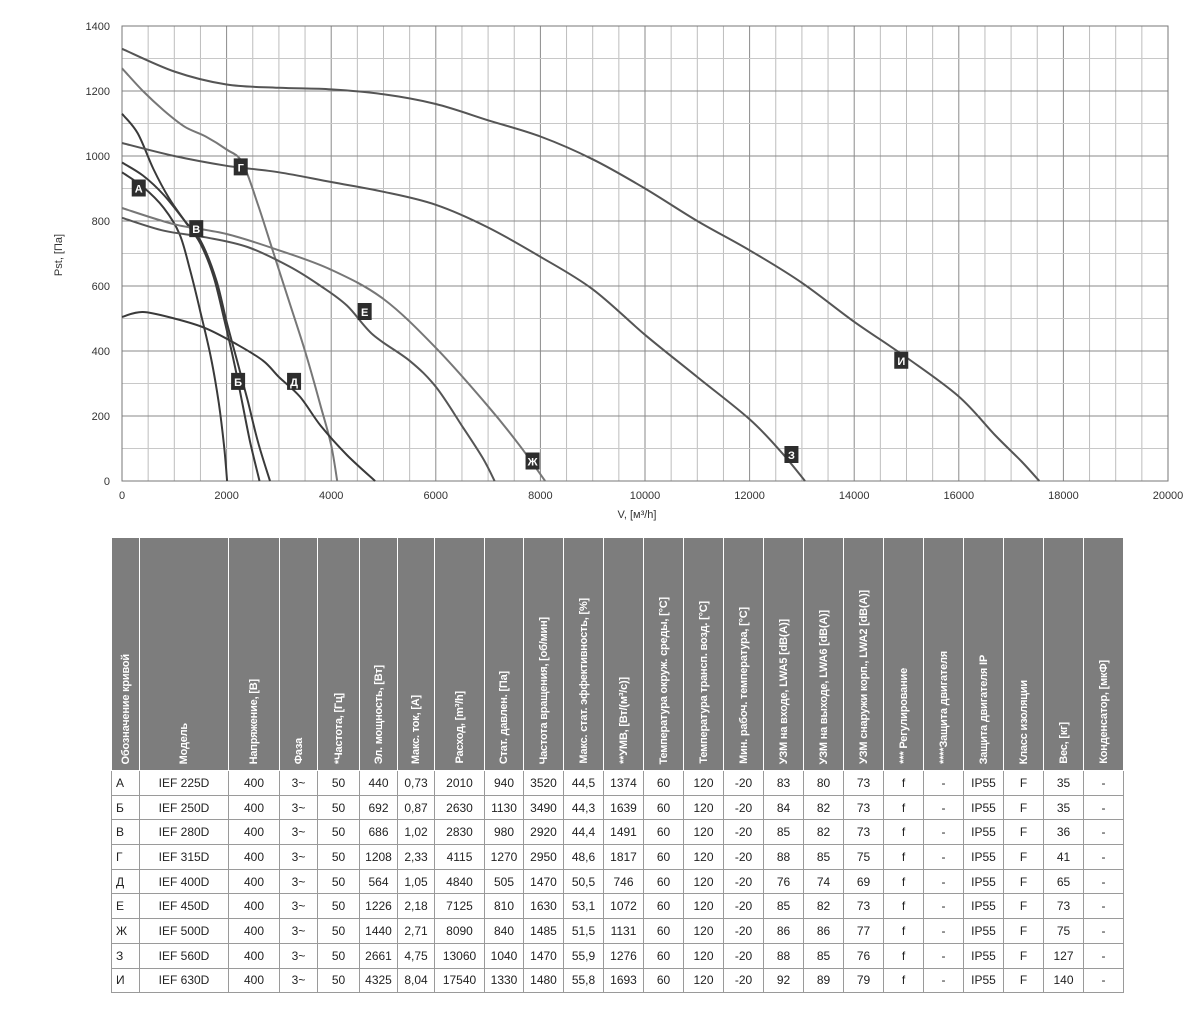 The width and height of the screenshot is (1200, 1020). What do you see at coordinates (378, 906) in the screenshot?
I see `table-cell: 1226` at bounding box center [378, 906].